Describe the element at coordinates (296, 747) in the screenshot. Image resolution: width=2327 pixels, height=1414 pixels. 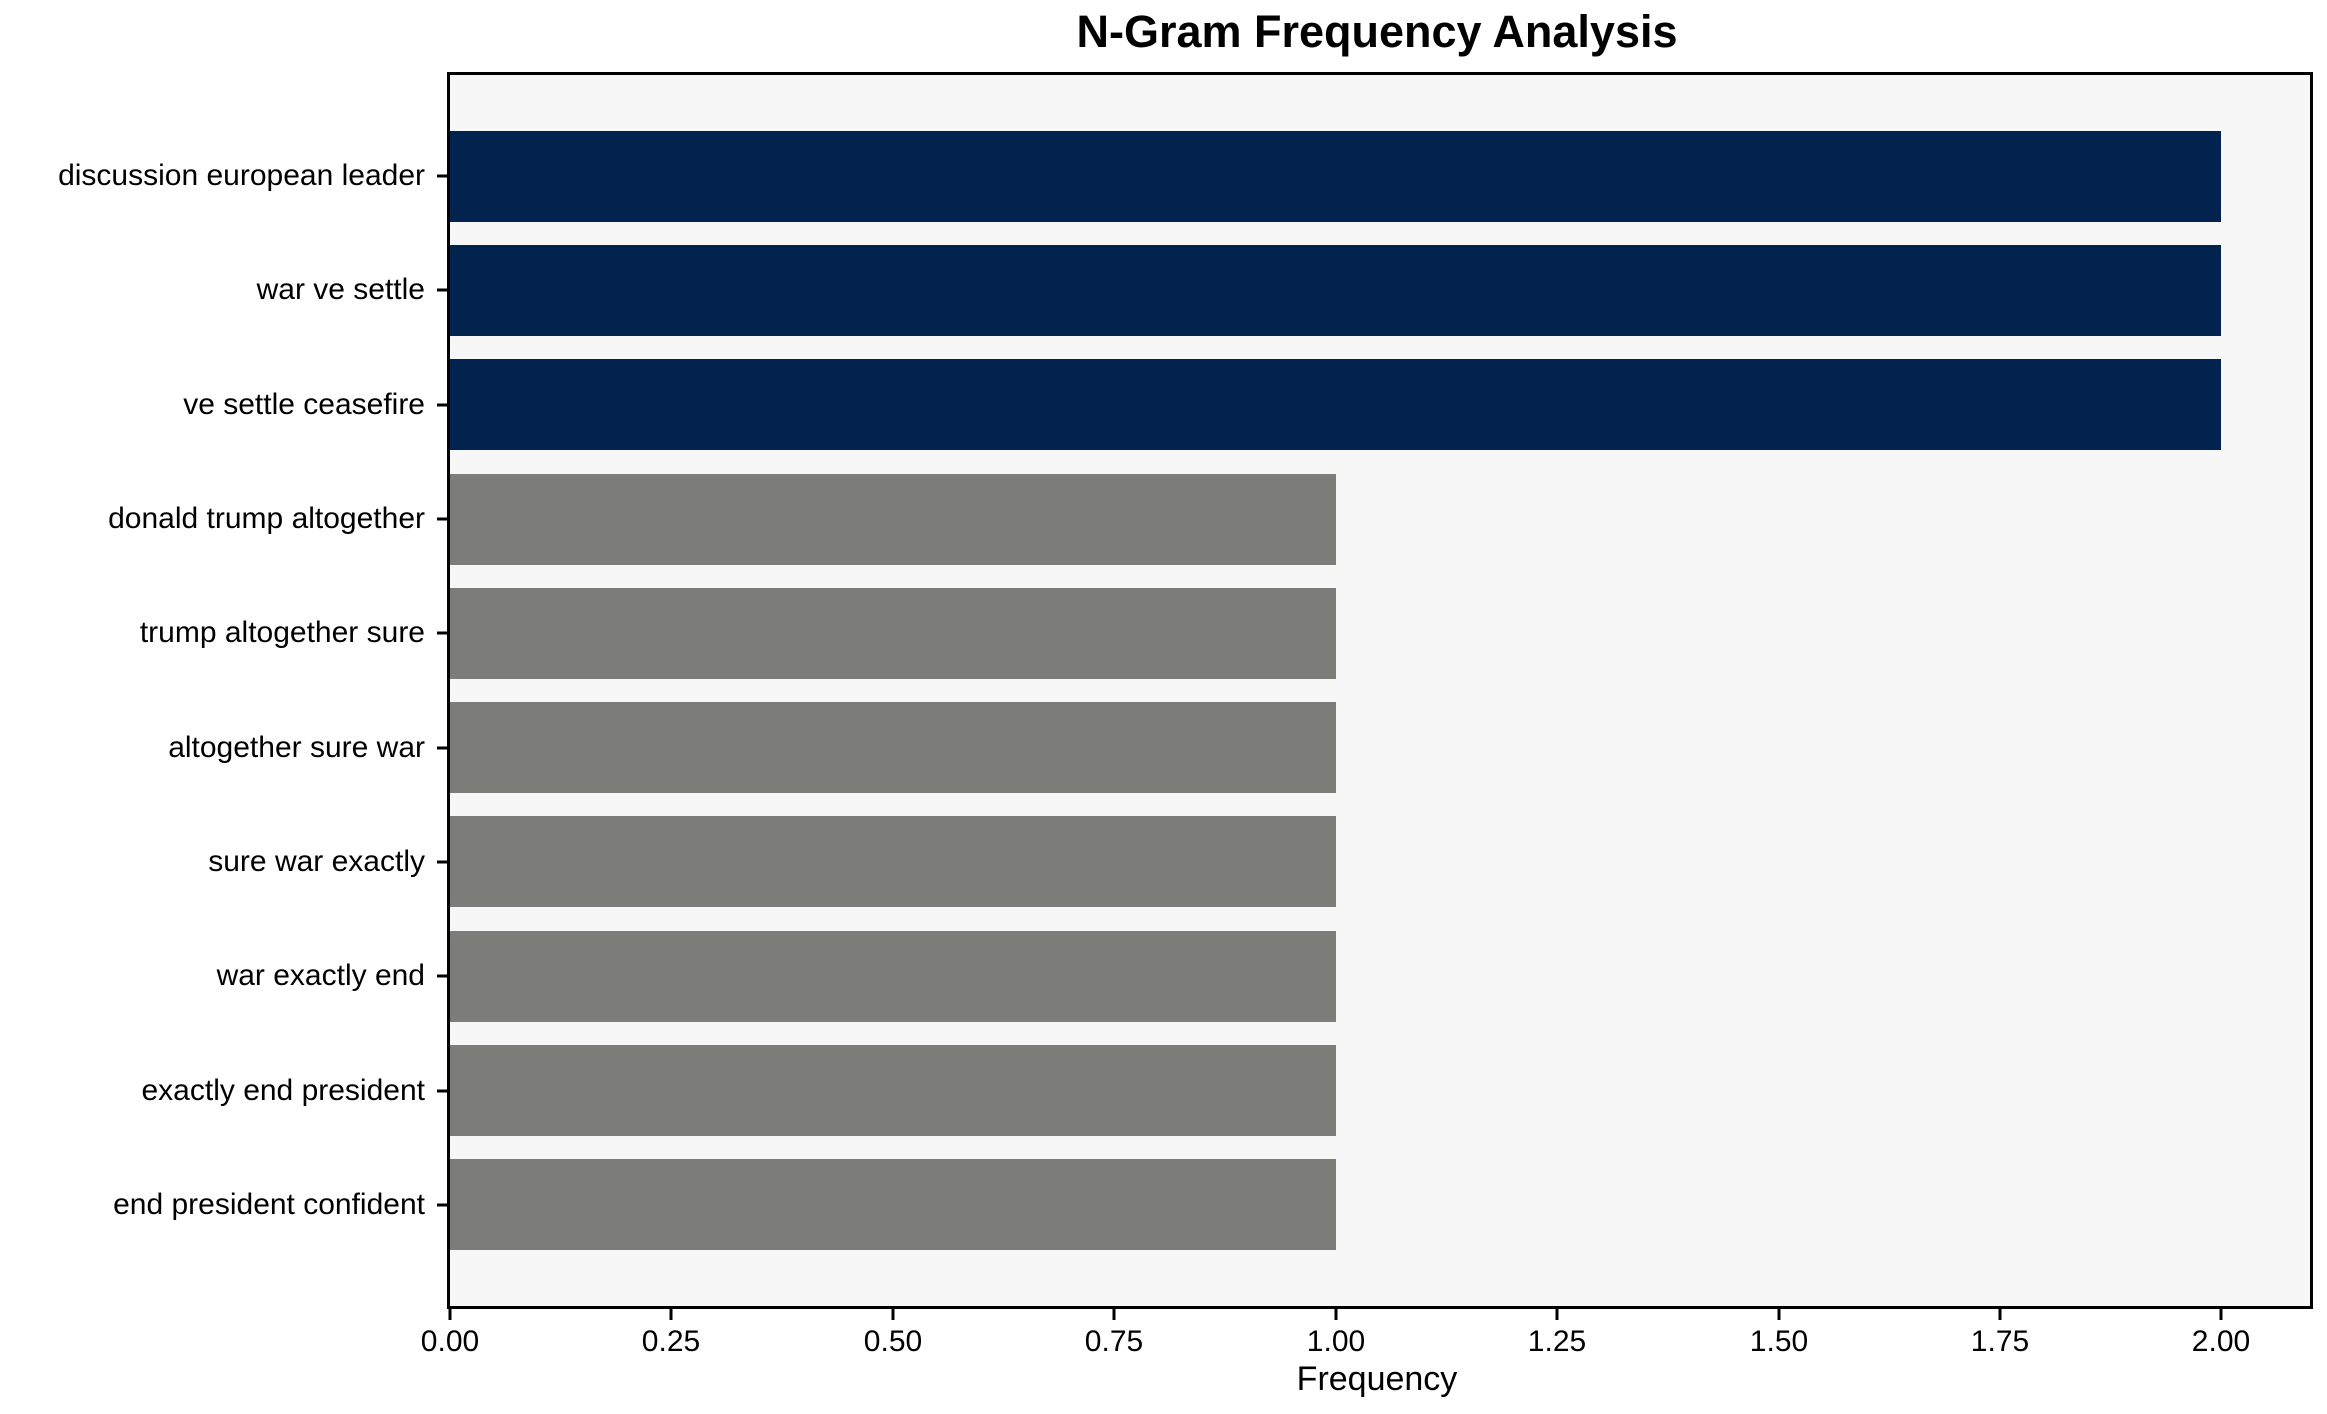
I see `y-tick-label: altogether sure war` at that location.